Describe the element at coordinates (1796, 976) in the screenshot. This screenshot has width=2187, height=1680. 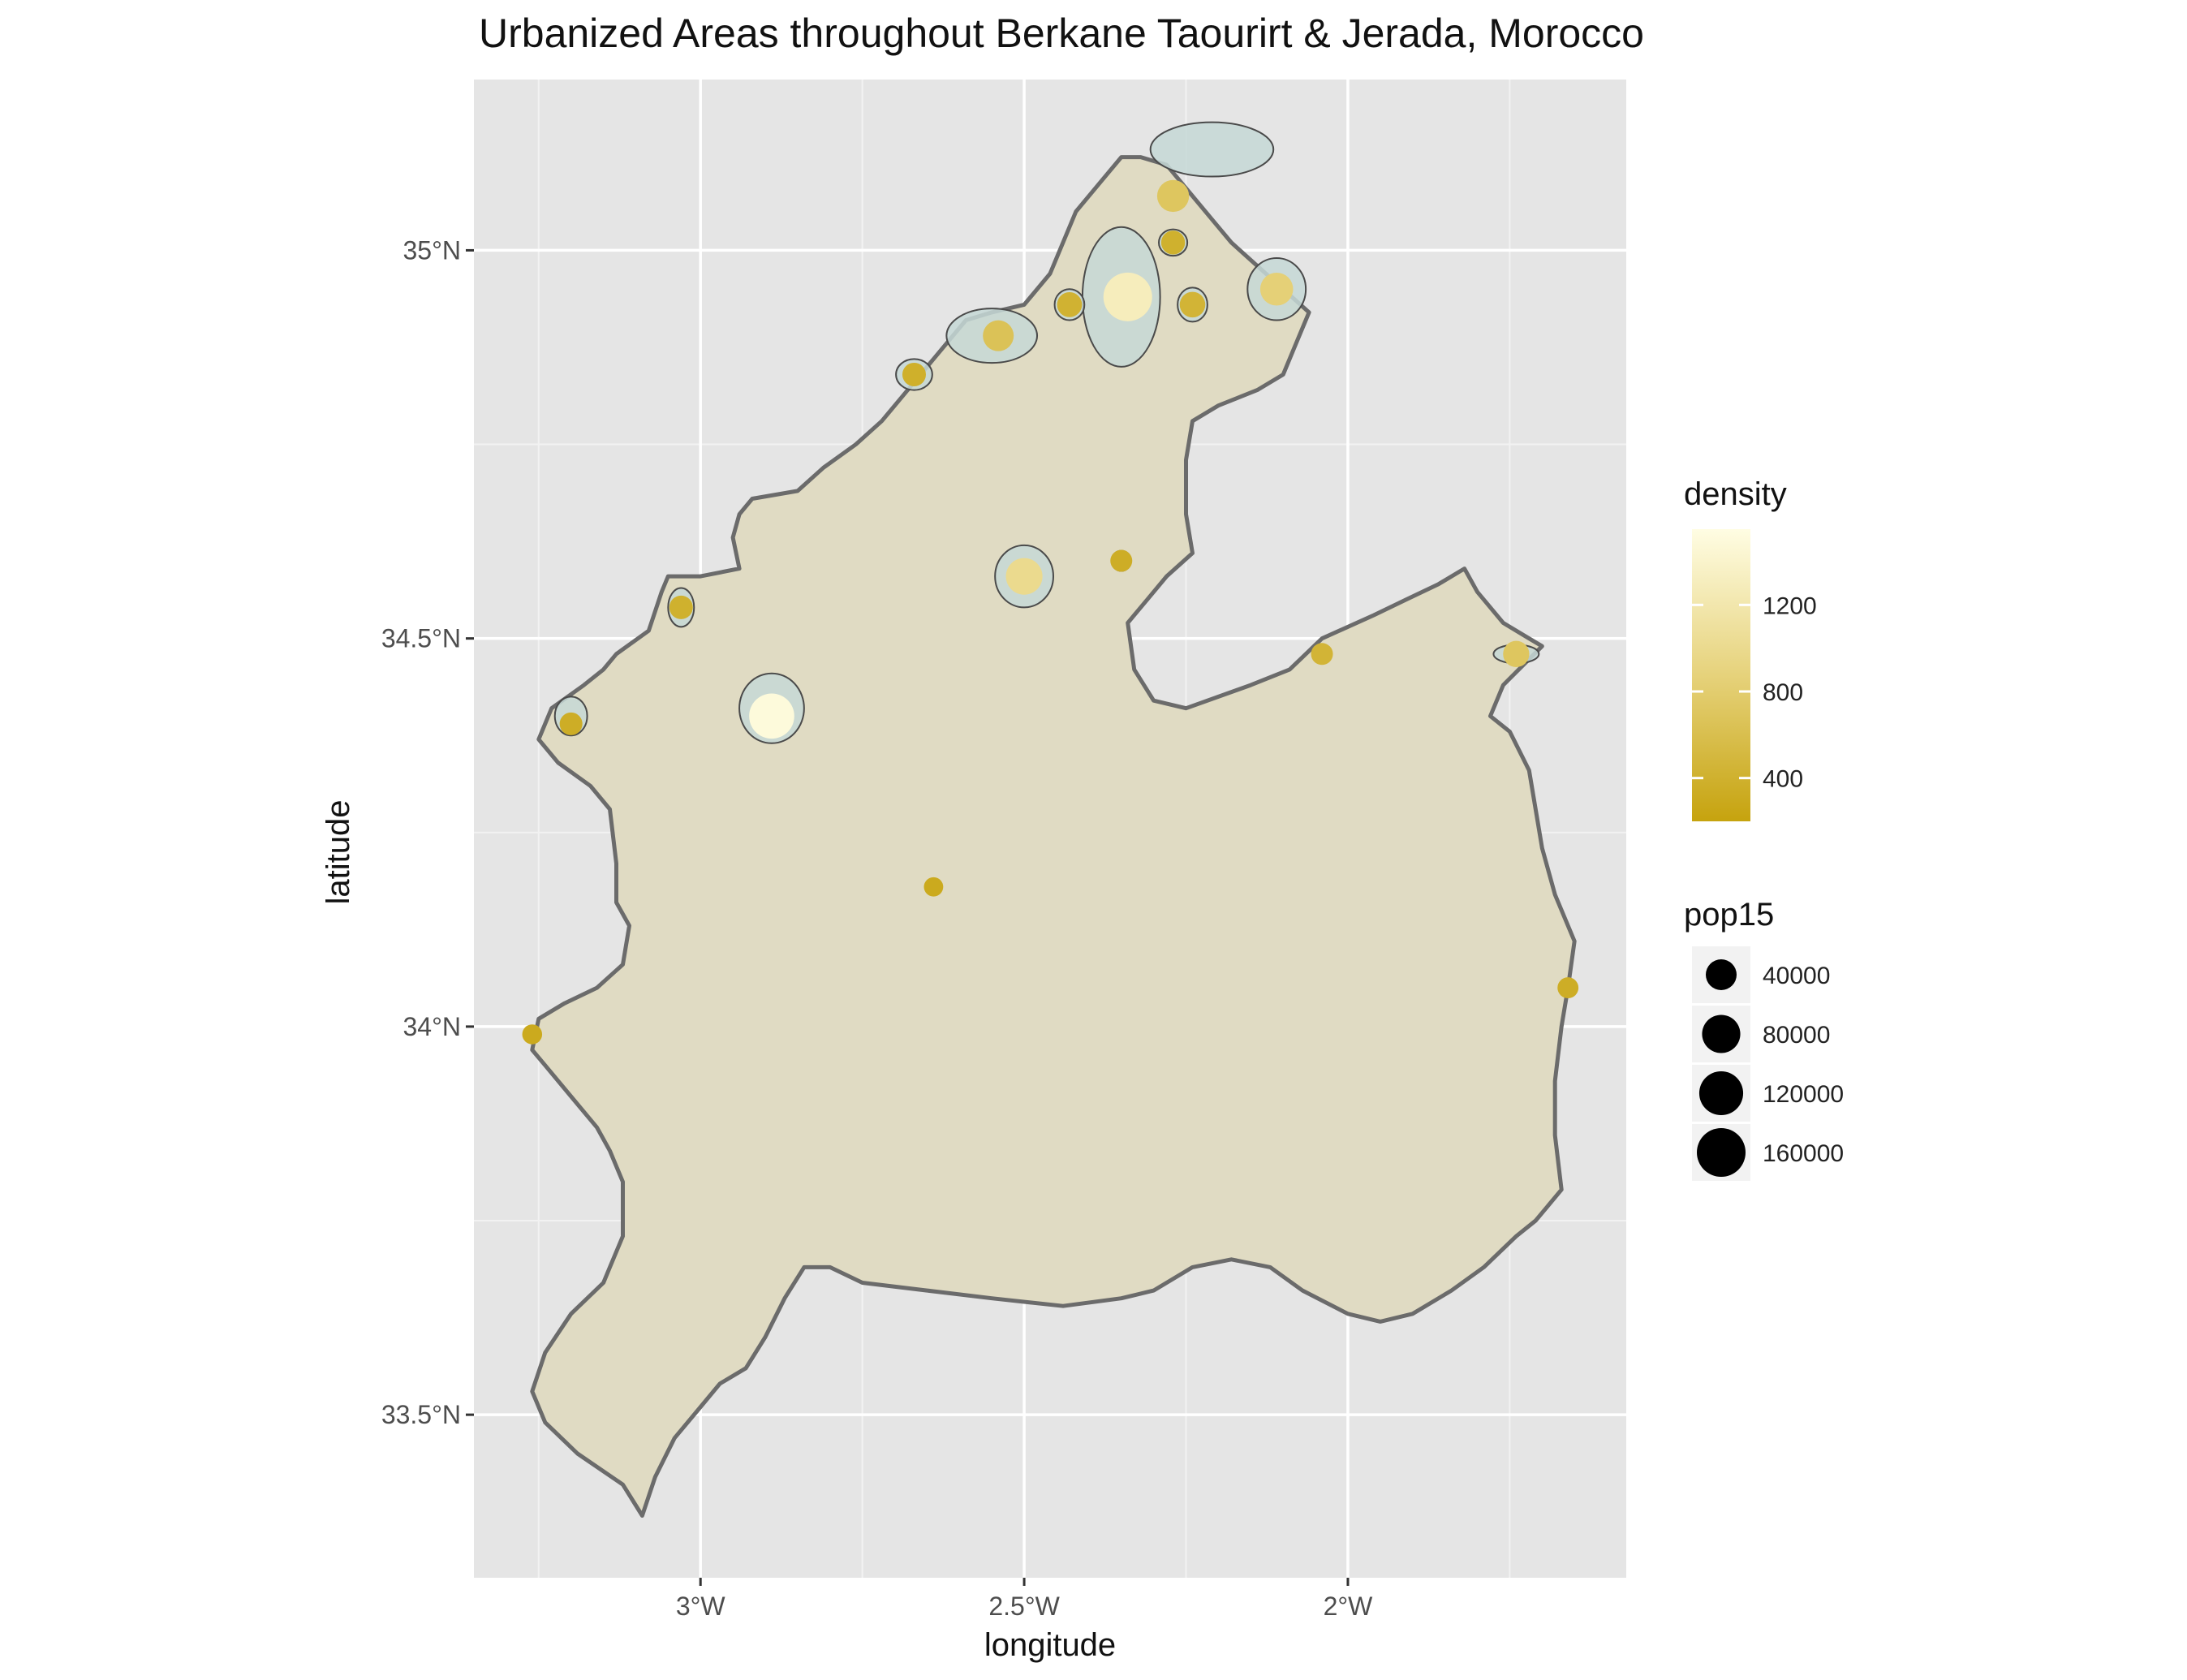
I see `legend-pop-label: 40000` at that location.